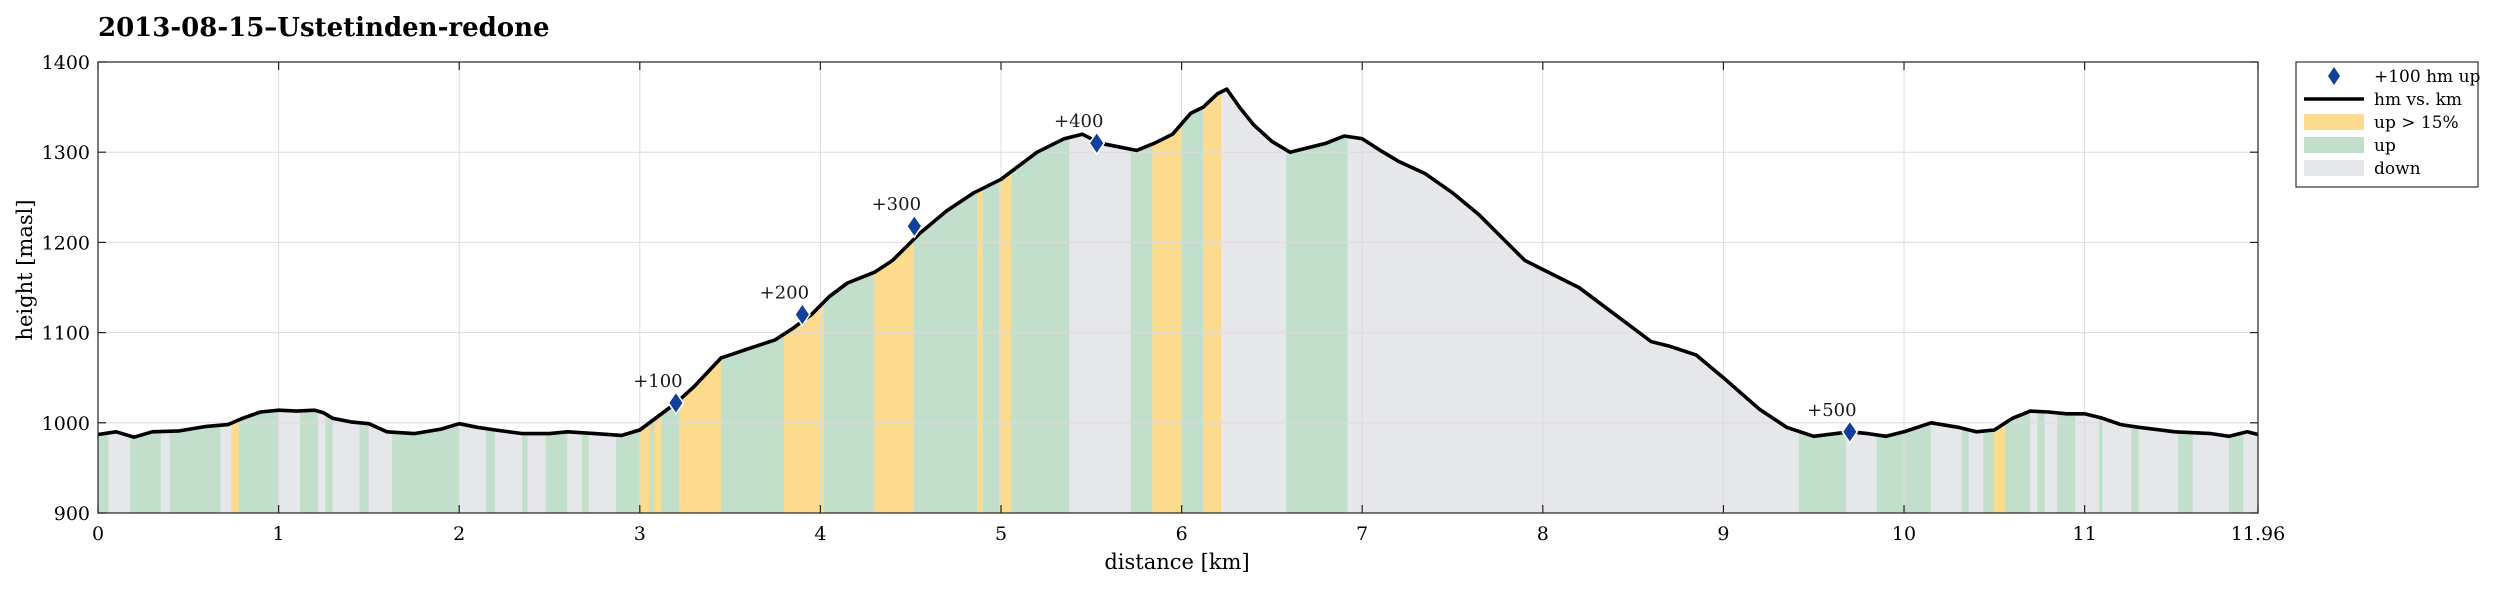  Describe the element at coordinates (25, 269) in the screenshot. I see `y-axis-label: height [masl]` at that location.